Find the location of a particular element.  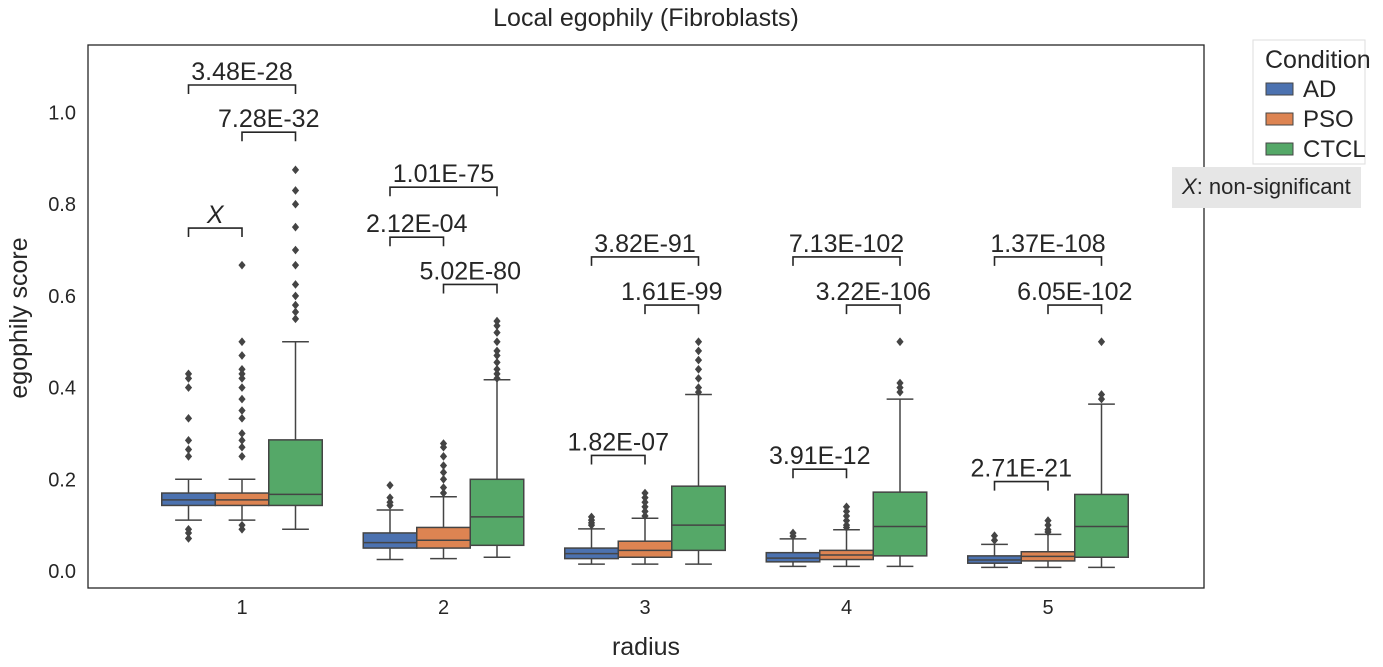

significance-note: X: non-significant is located at coordinates (1266, 187).